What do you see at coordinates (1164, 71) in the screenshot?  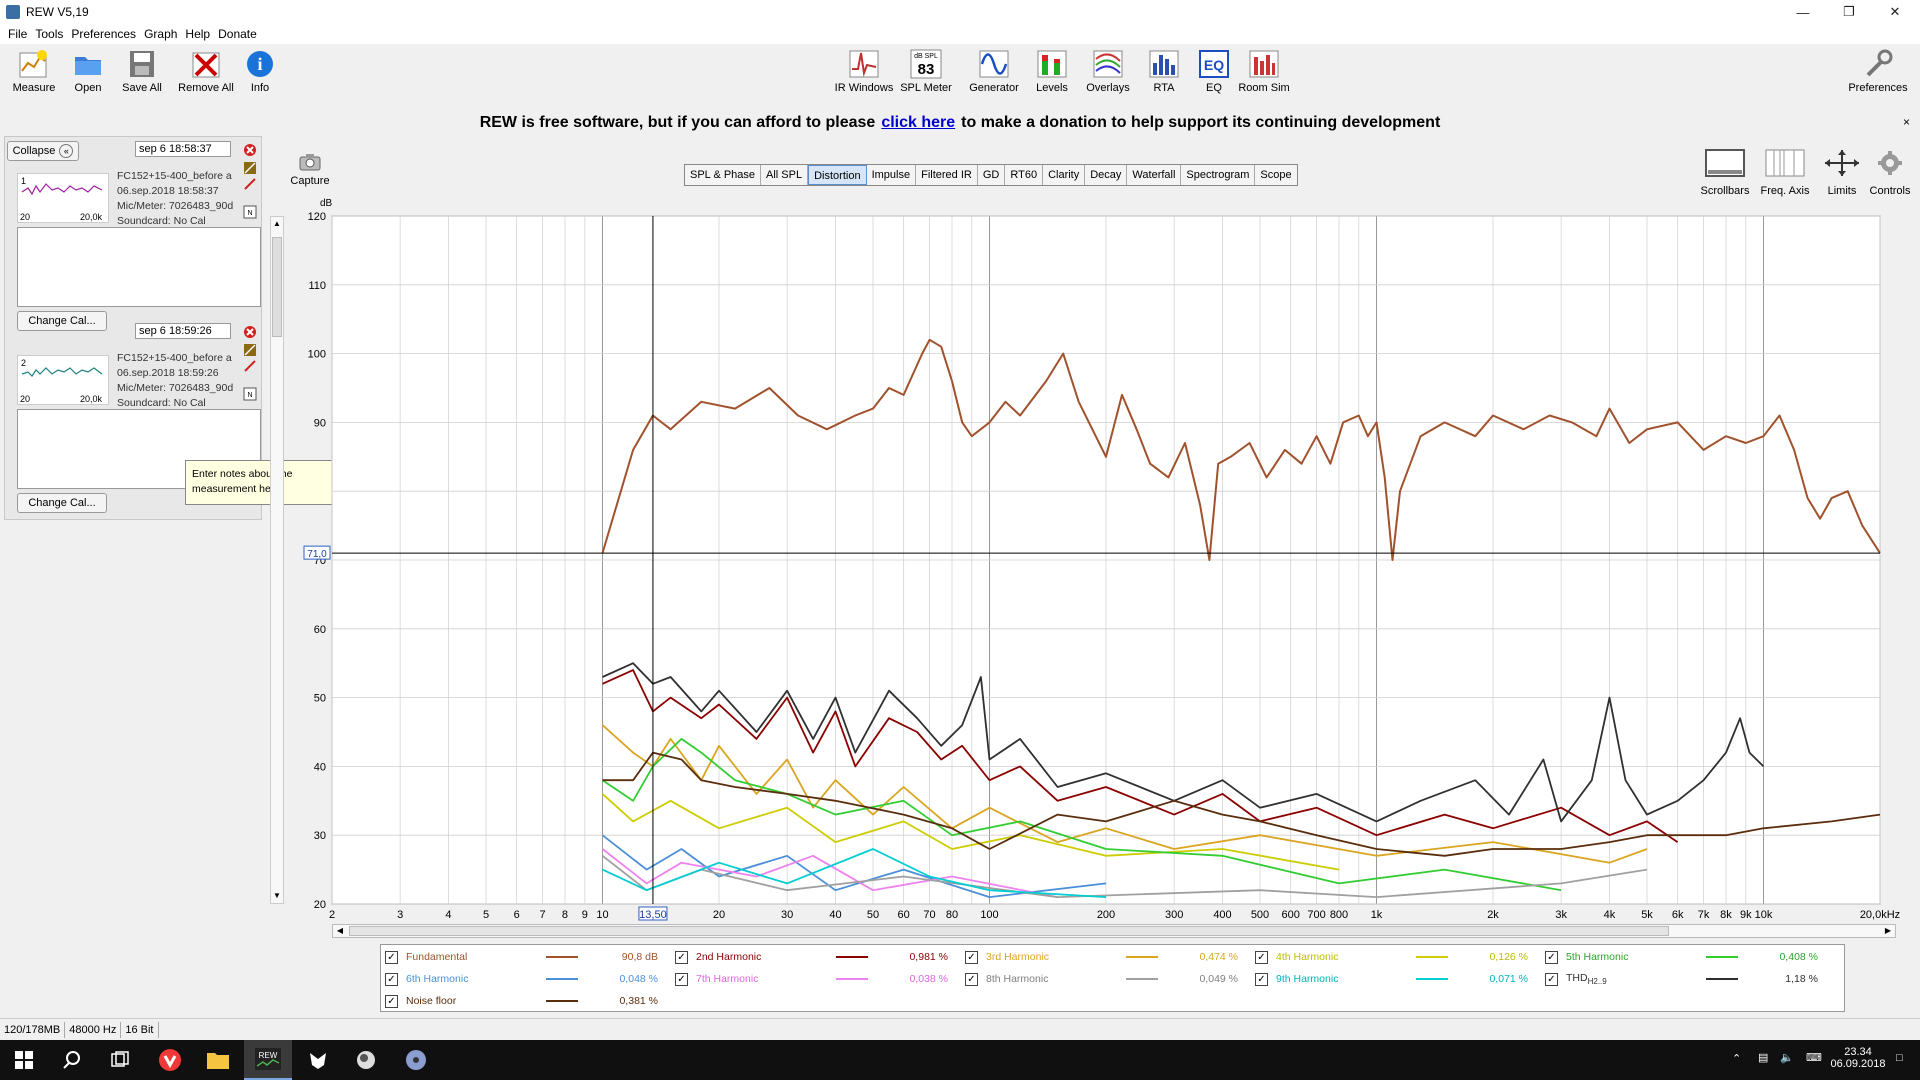 I see `rta-button: RTA` at bounding box center [1164, 71].